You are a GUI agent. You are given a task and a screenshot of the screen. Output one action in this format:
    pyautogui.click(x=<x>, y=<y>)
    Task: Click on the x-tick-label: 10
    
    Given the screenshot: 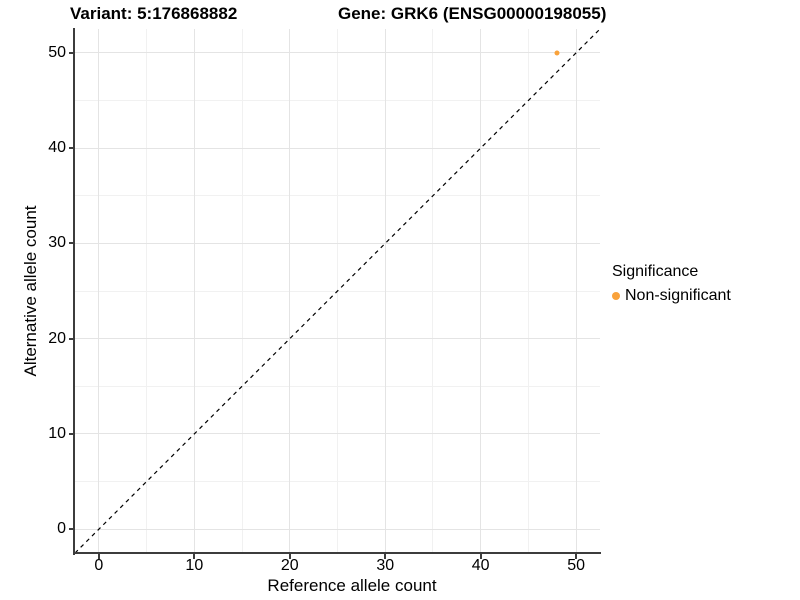 What is the action you would take?
    pyautogui.click(x=194, y=565)
    